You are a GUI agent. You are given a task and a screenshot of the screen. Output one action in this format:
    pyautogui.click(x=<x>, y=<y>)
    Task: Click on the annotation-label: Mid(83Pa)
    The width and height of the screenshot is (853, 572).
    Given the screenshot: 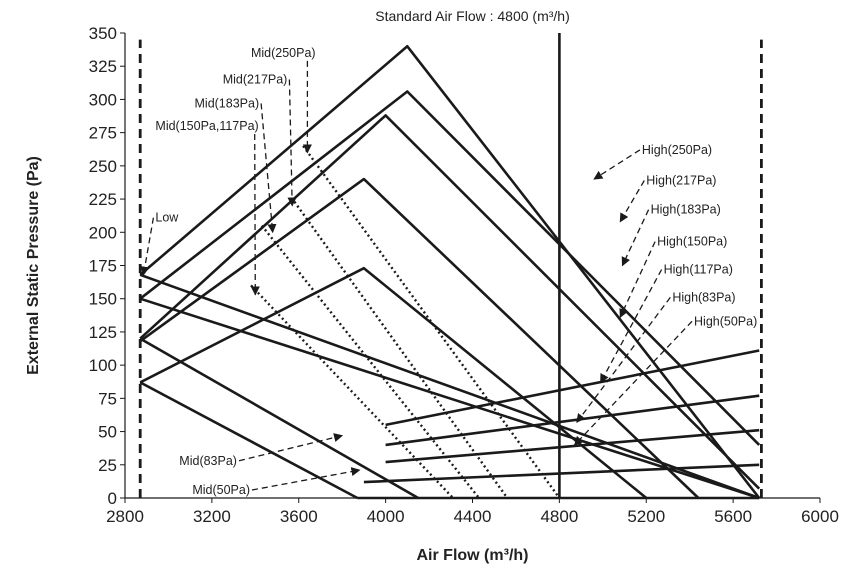 What is the action you would take?
    pyautogui.click(x=208, y=461)
    